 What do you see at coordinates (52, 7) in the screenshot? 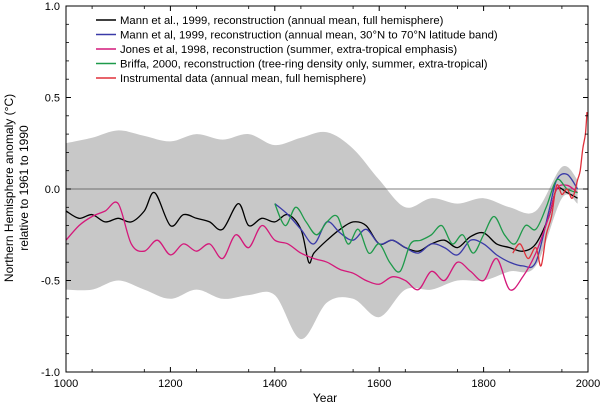
I see `y-tick-label: 1.0` at bounding box center [52, 7].